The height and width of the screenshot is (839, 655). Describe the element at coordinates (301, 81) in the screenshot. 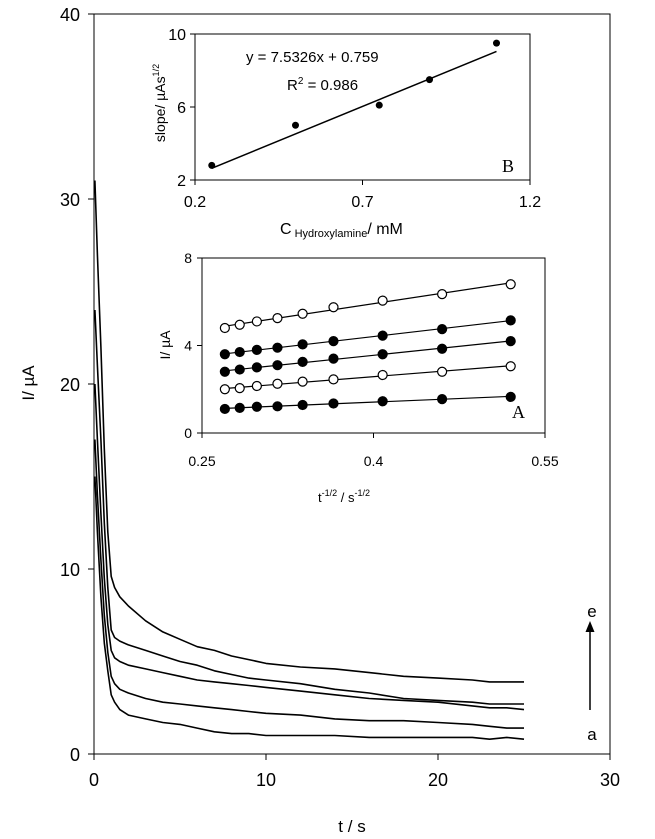

I see `inset-b-r2-sup: 2` at that location.